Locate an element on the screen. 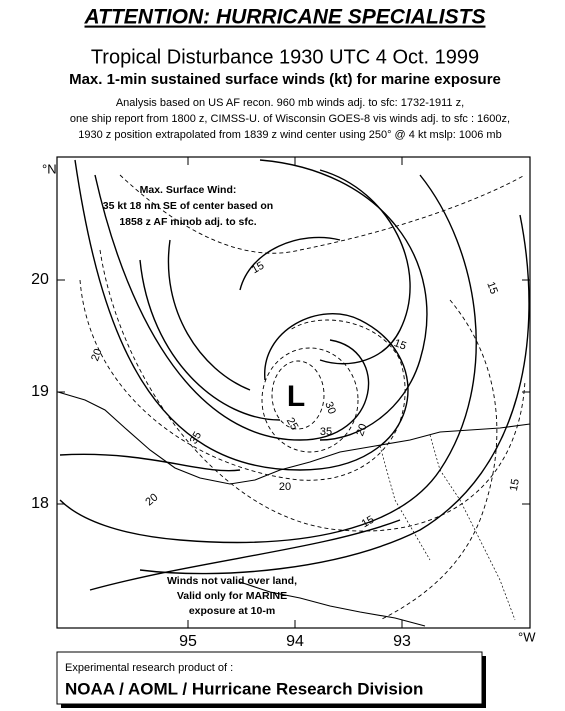 This screenshot has height=711, width=565. footer-box is located at coordinates (269, 678).